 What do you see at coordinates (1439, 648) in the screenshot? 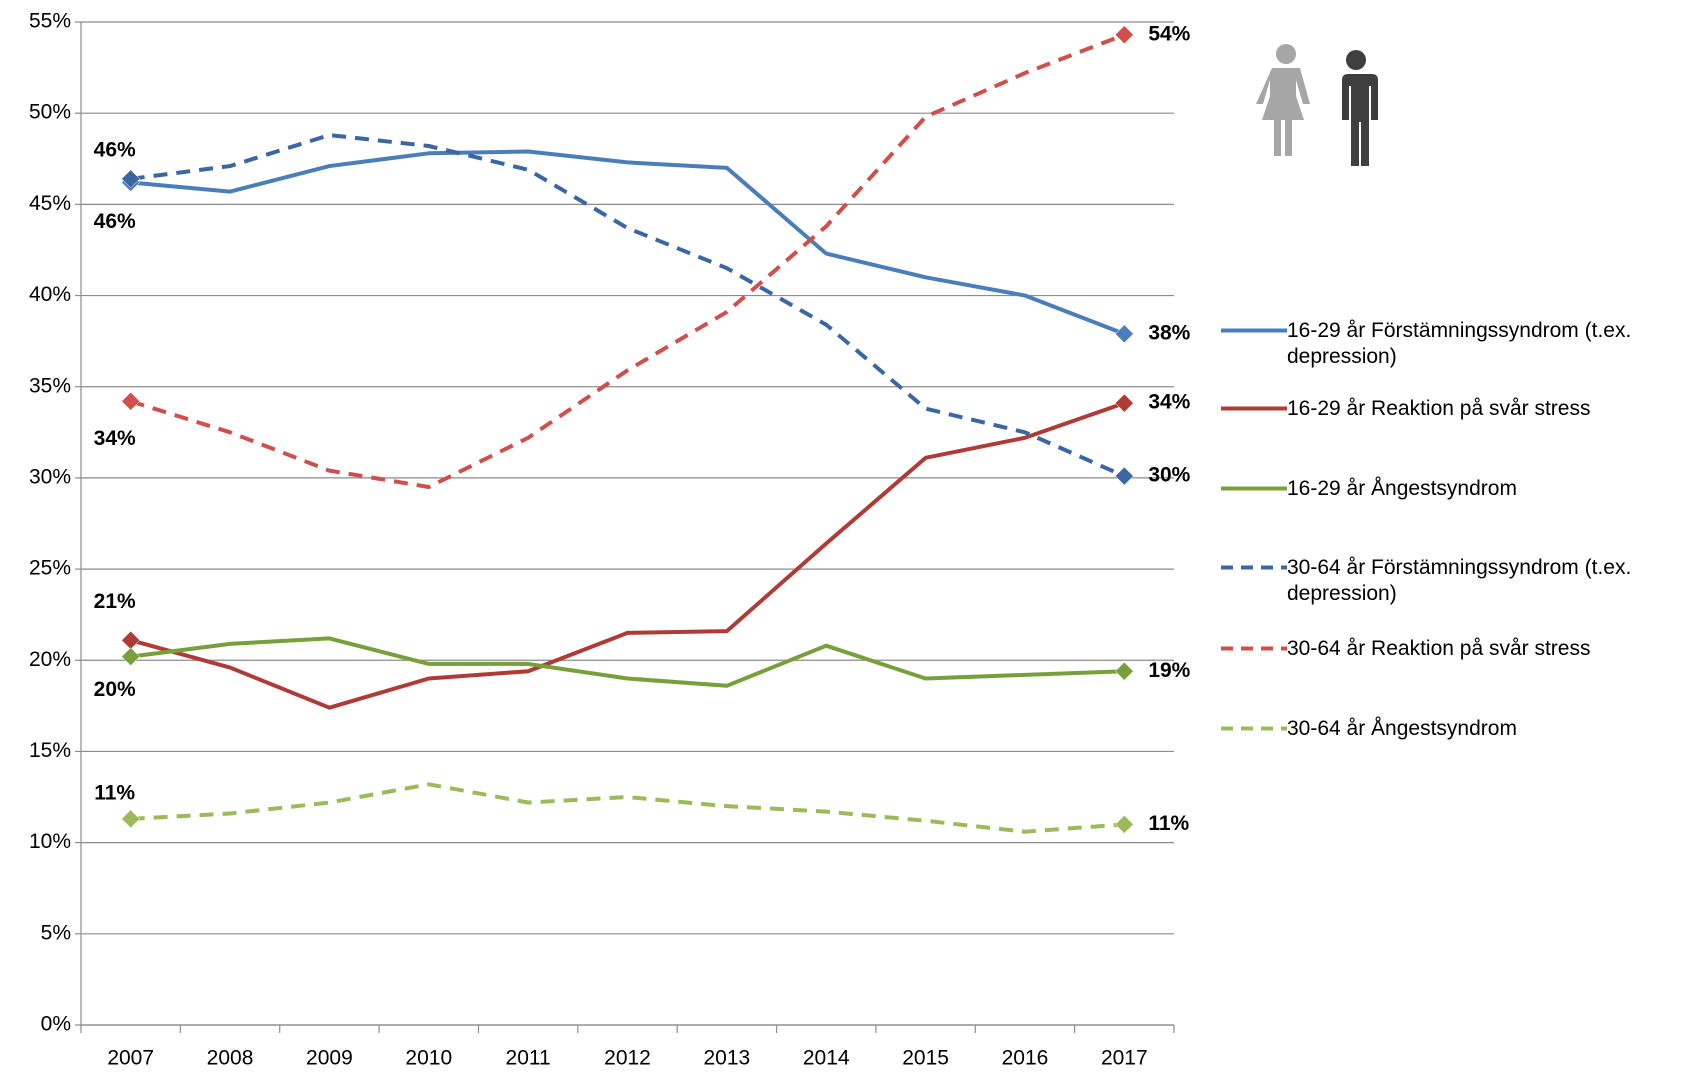
I see `legend-label: 30-64 år Reaktion på svår stress` at bounding box center [1439, 648].